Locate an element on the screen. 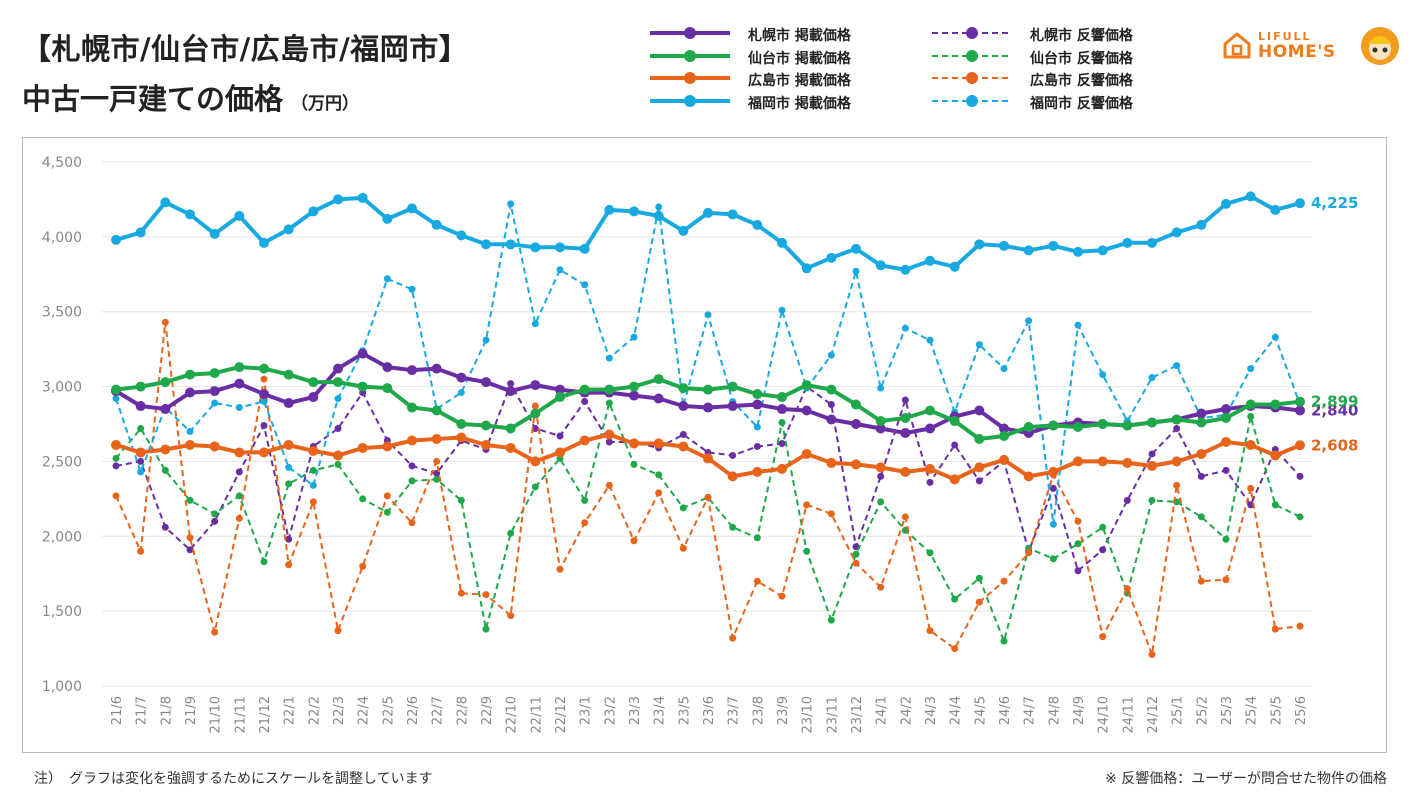 This screenshot has width=1411, height=794. x-tick-label: 22/8 is located at coordinates (462, 710).